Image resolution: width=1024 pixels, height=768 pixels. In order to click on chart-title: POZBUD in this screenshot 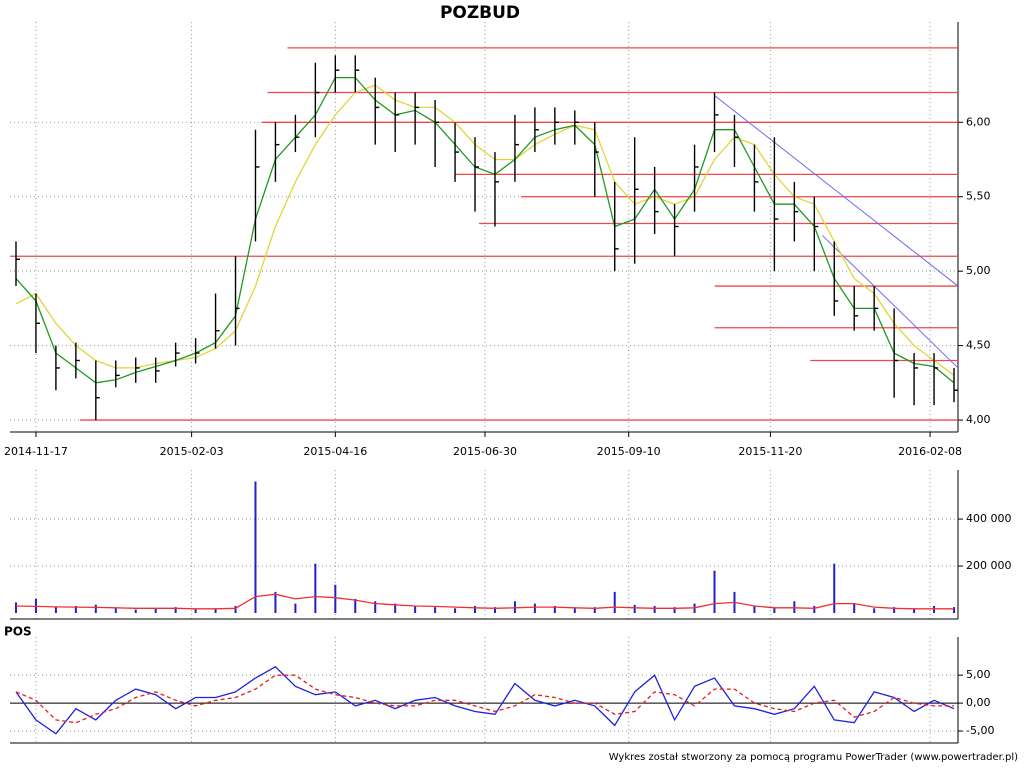, I will do `click(480, 13)`.